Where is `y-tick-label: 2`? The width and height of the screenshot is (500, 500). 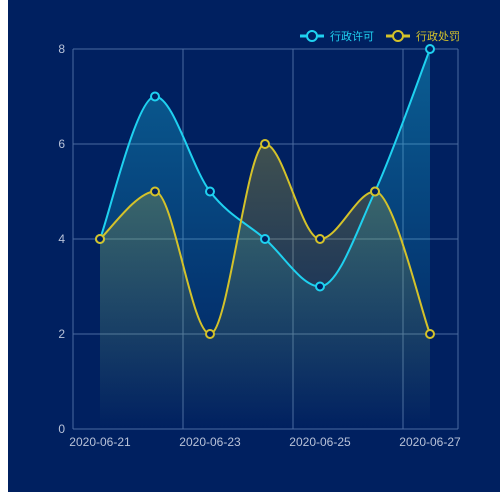 y-tick-label: 2 is located at coordinates (61, 334).